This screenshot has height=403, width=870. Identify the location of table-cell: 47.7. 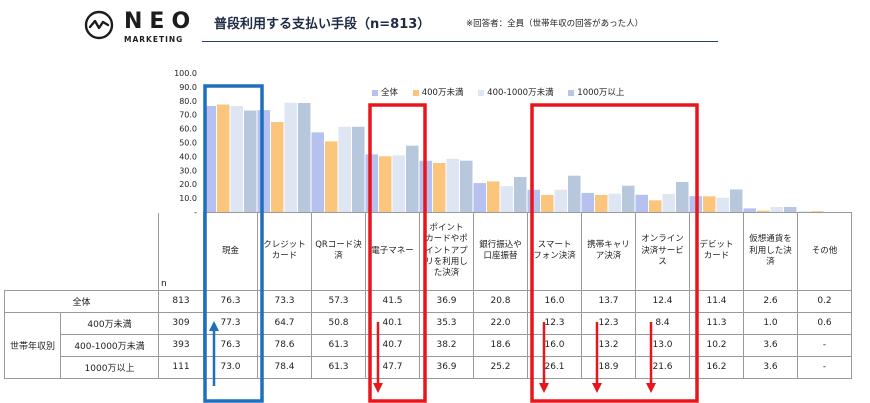
(392, 367).